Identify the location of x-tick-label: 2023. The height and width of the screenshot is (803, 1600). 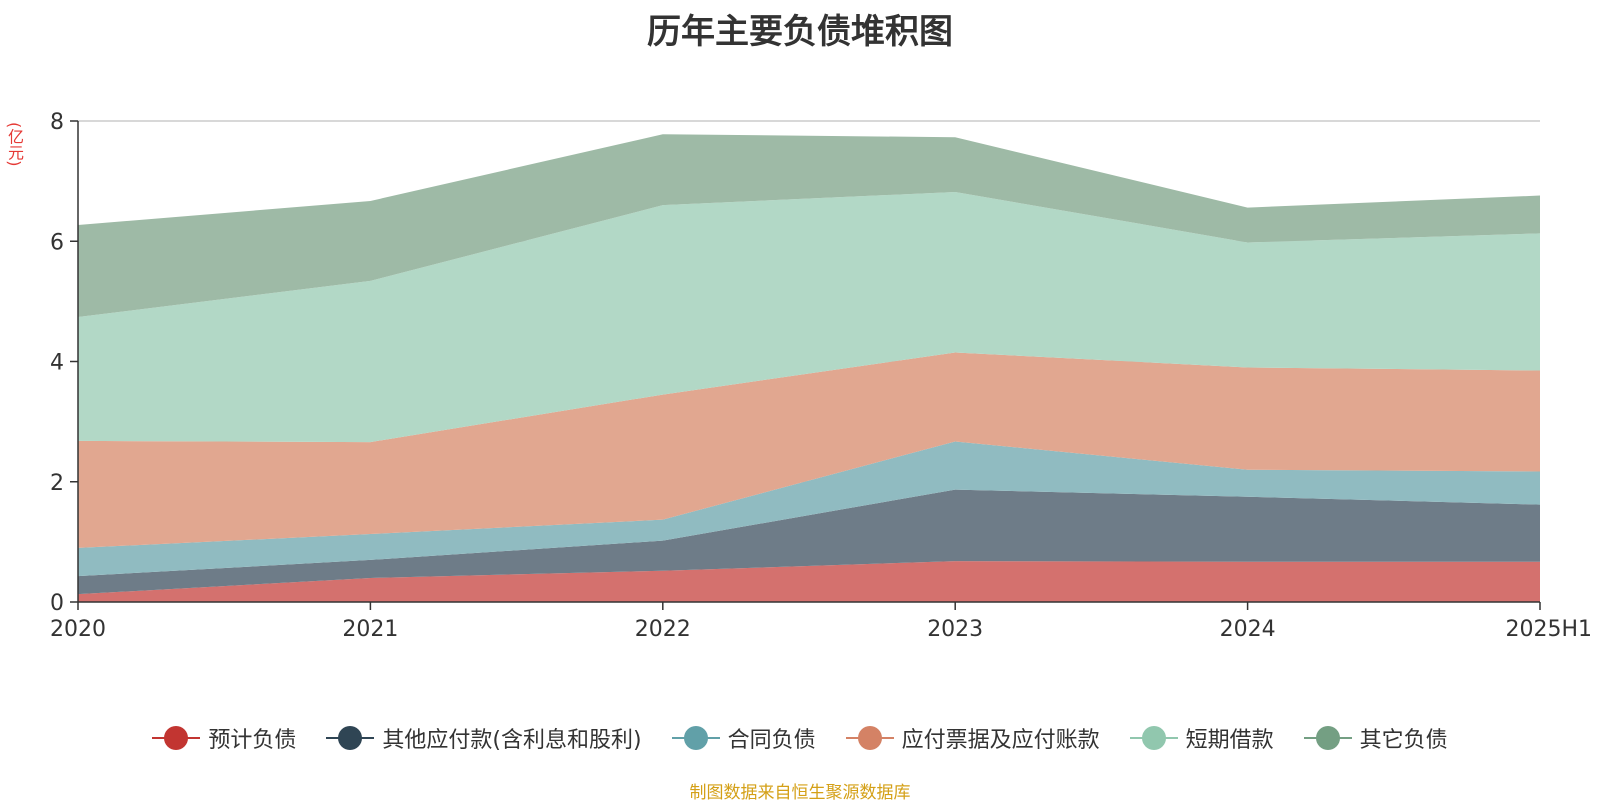
(955, 629).